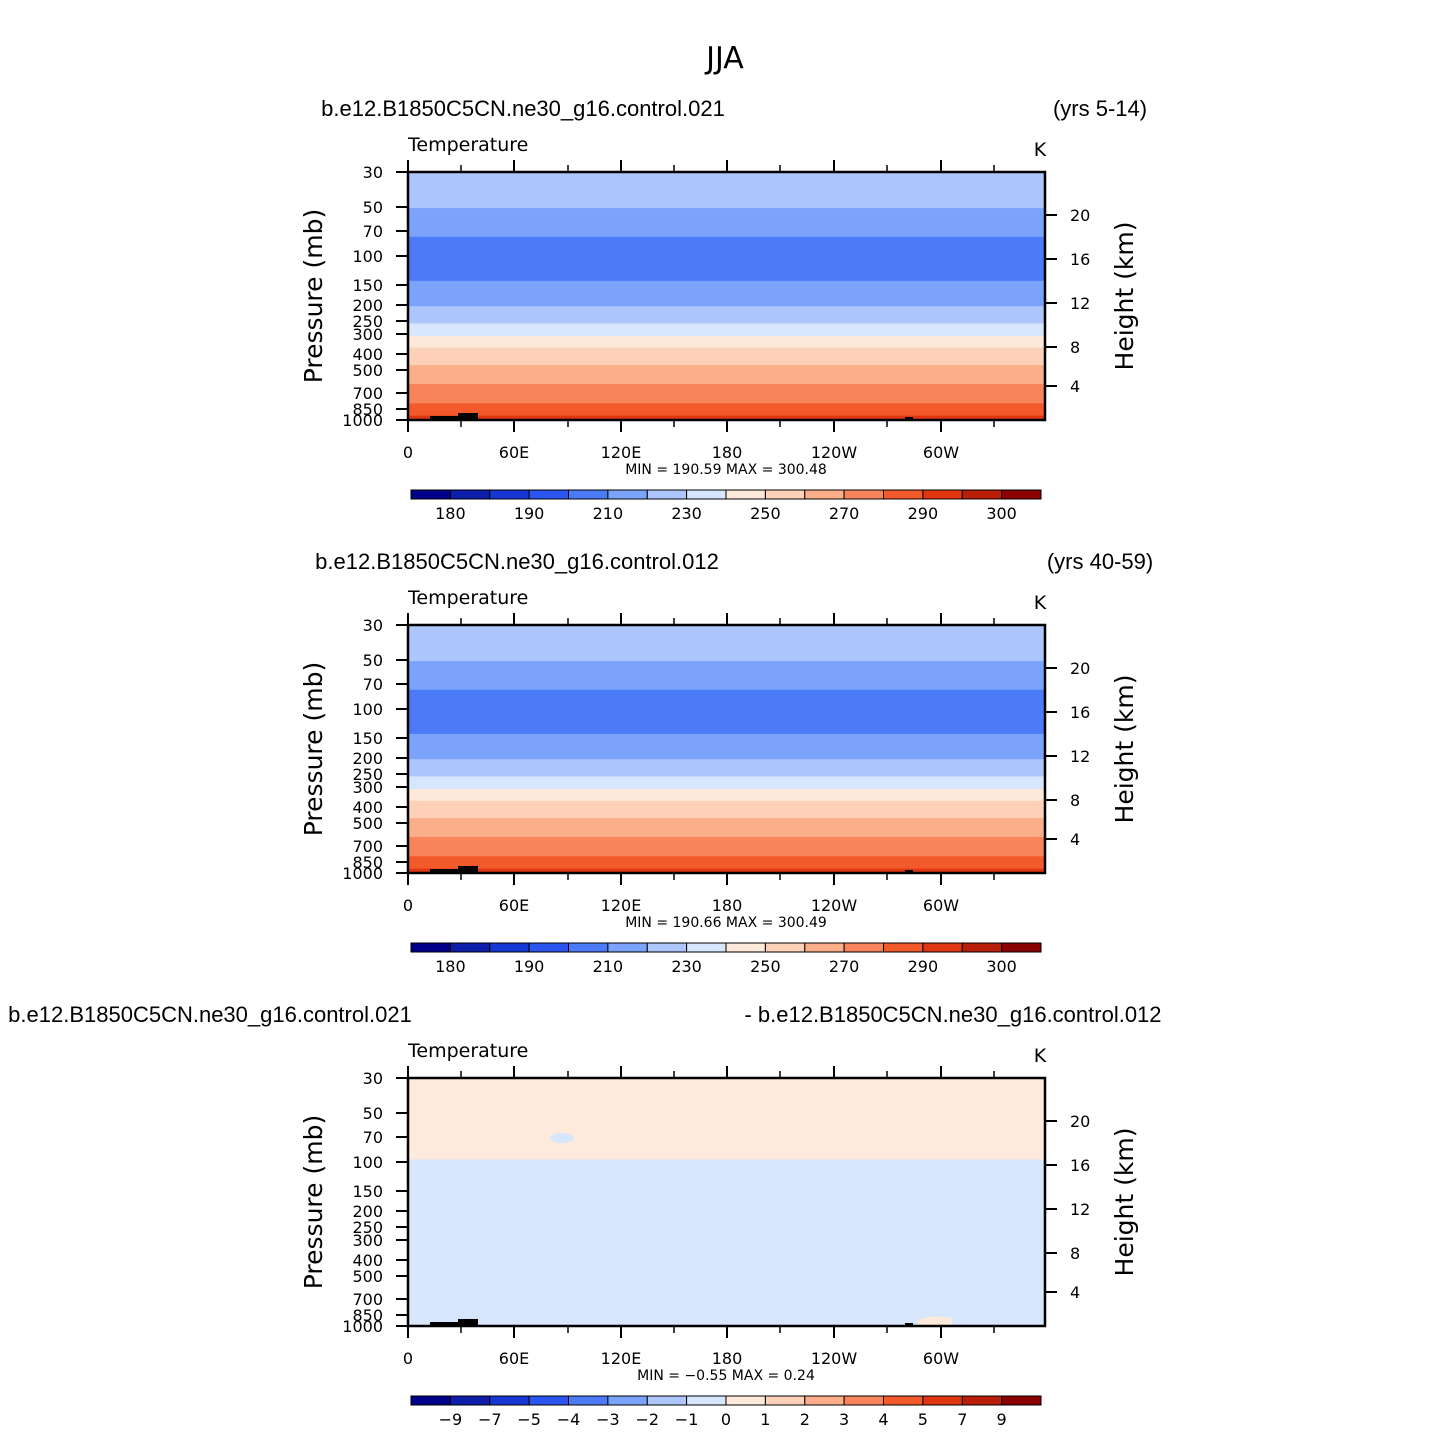 Image resolution: width=1450 pixels, height=1453 pixels. Describe the element at coordinates (562, 1138) in the screenshot. I see `contour-patch` at that location.